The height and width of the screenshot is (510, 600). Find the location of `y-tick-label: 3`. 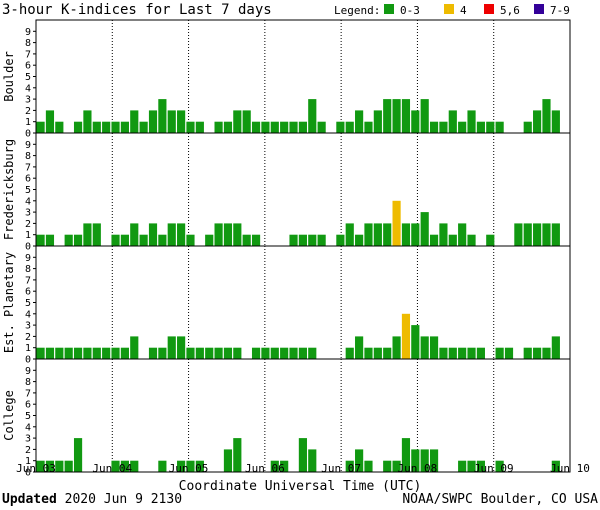

y-tick-label: 3 is located at coordinates (28, 326).